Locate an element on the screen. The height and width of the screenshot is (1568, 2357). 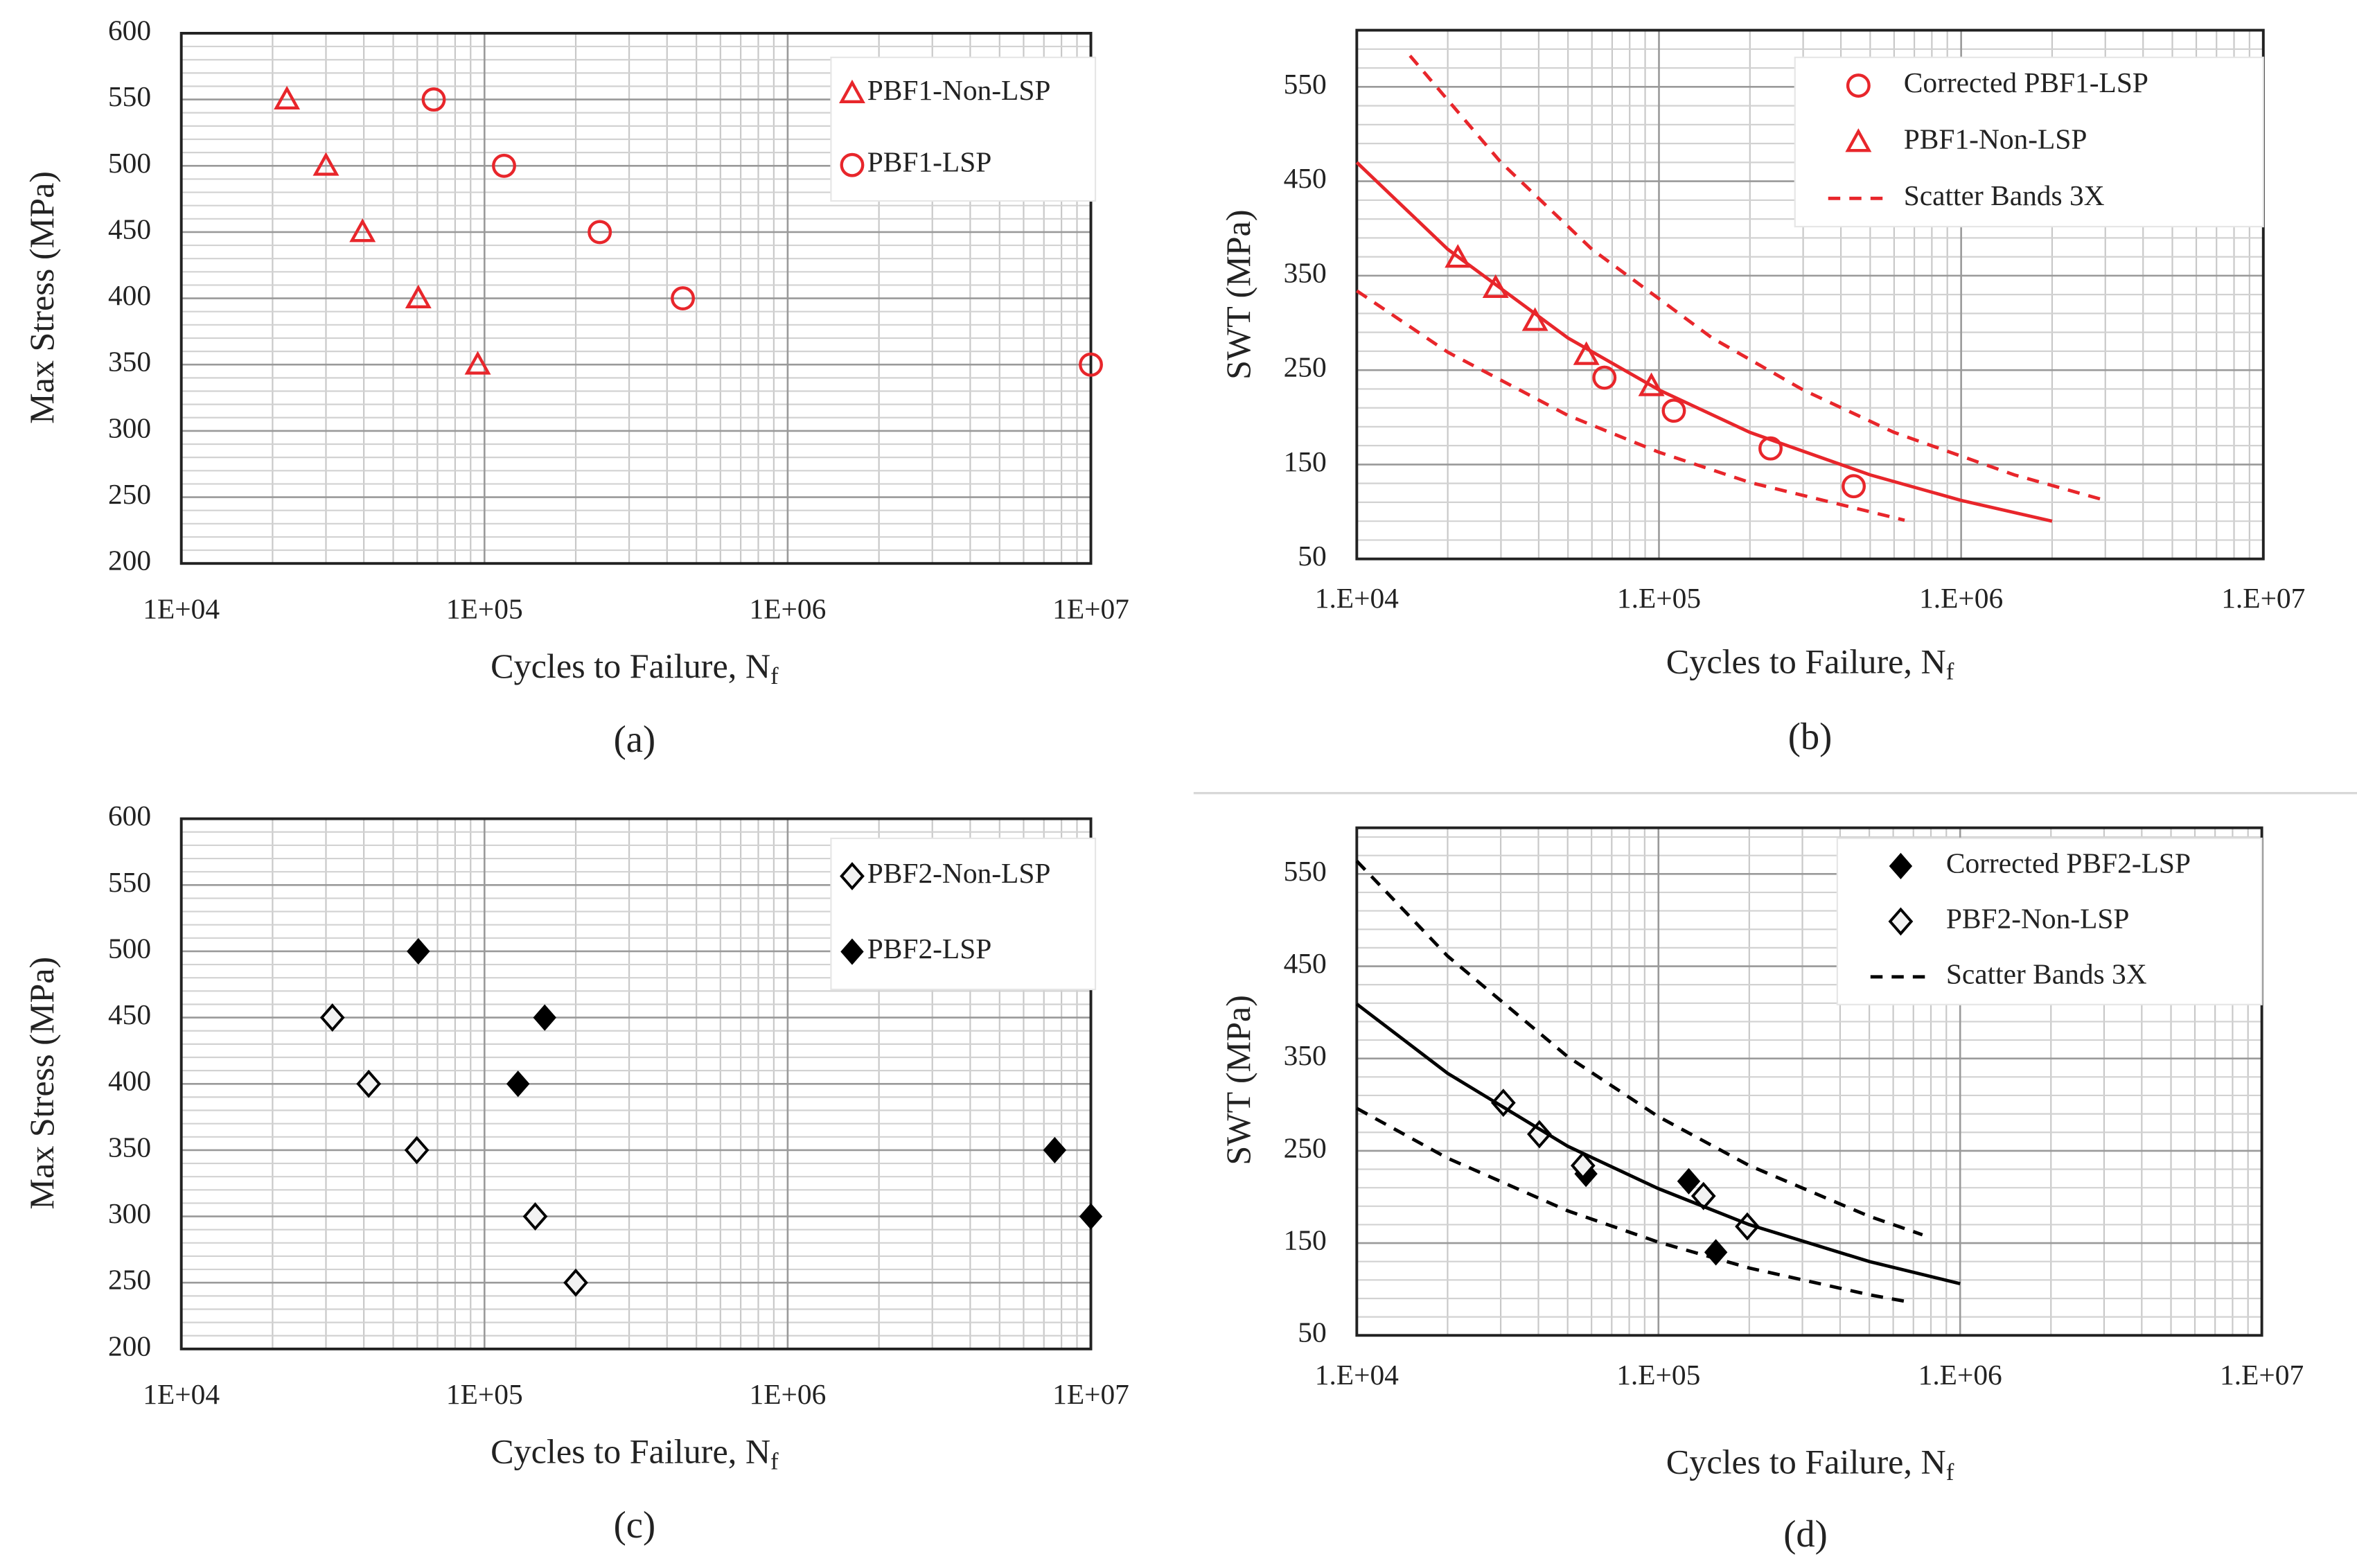
legend-box is located at coordinates (963, 129).